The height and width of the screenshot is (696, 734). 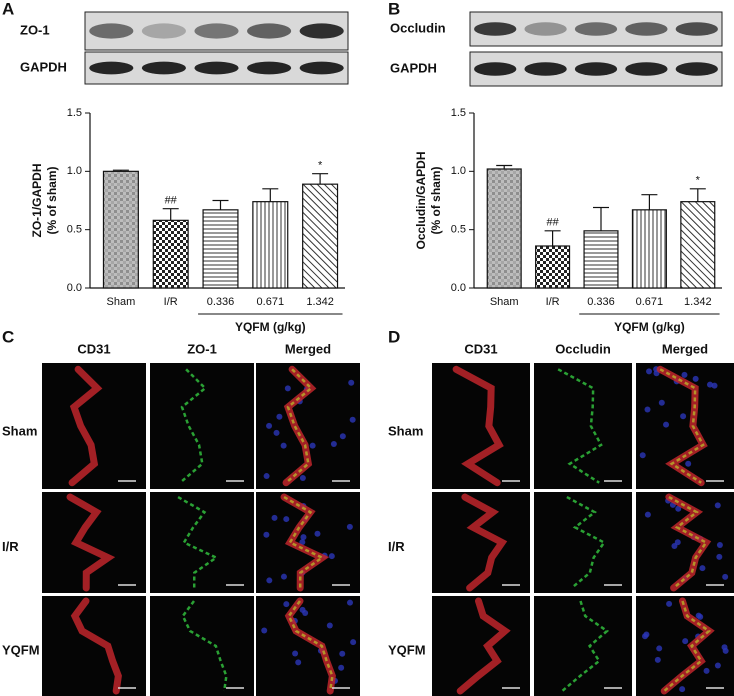 I want to click on panel-label: D, so click(x=394, y=336).